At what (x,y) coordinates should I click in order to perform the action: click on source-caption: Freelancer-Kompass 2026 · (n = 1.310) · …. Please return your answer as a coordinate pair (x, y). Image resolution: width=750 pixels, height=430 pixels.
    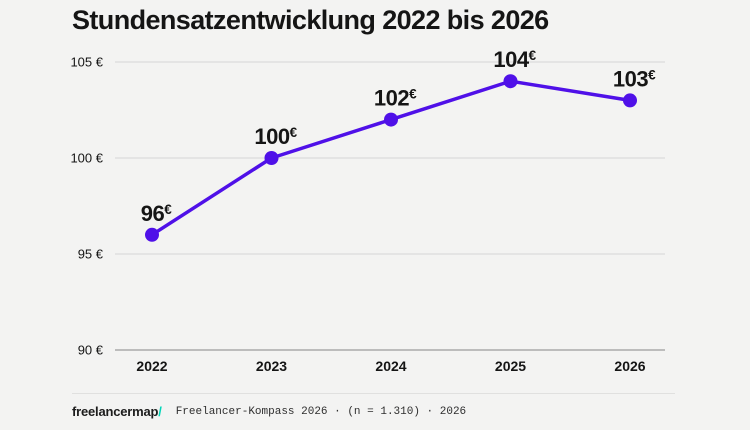
    Looking at the image, I should click on (321, 411).